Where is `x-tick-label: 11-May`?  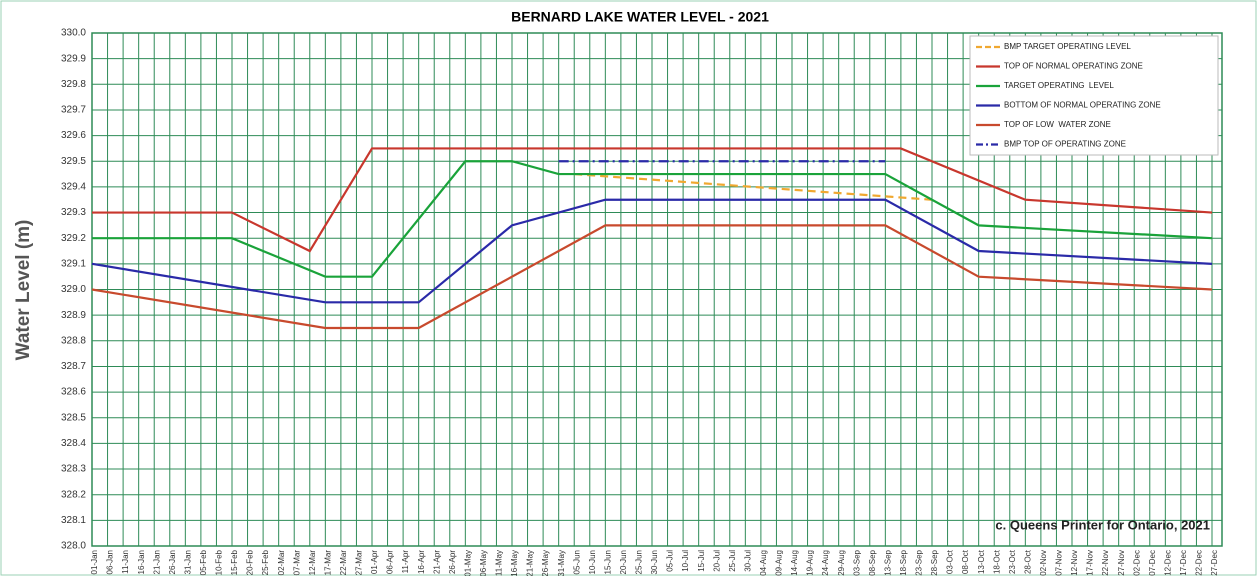 x-tick-label: 11-May is located at coordinates (499, 563).